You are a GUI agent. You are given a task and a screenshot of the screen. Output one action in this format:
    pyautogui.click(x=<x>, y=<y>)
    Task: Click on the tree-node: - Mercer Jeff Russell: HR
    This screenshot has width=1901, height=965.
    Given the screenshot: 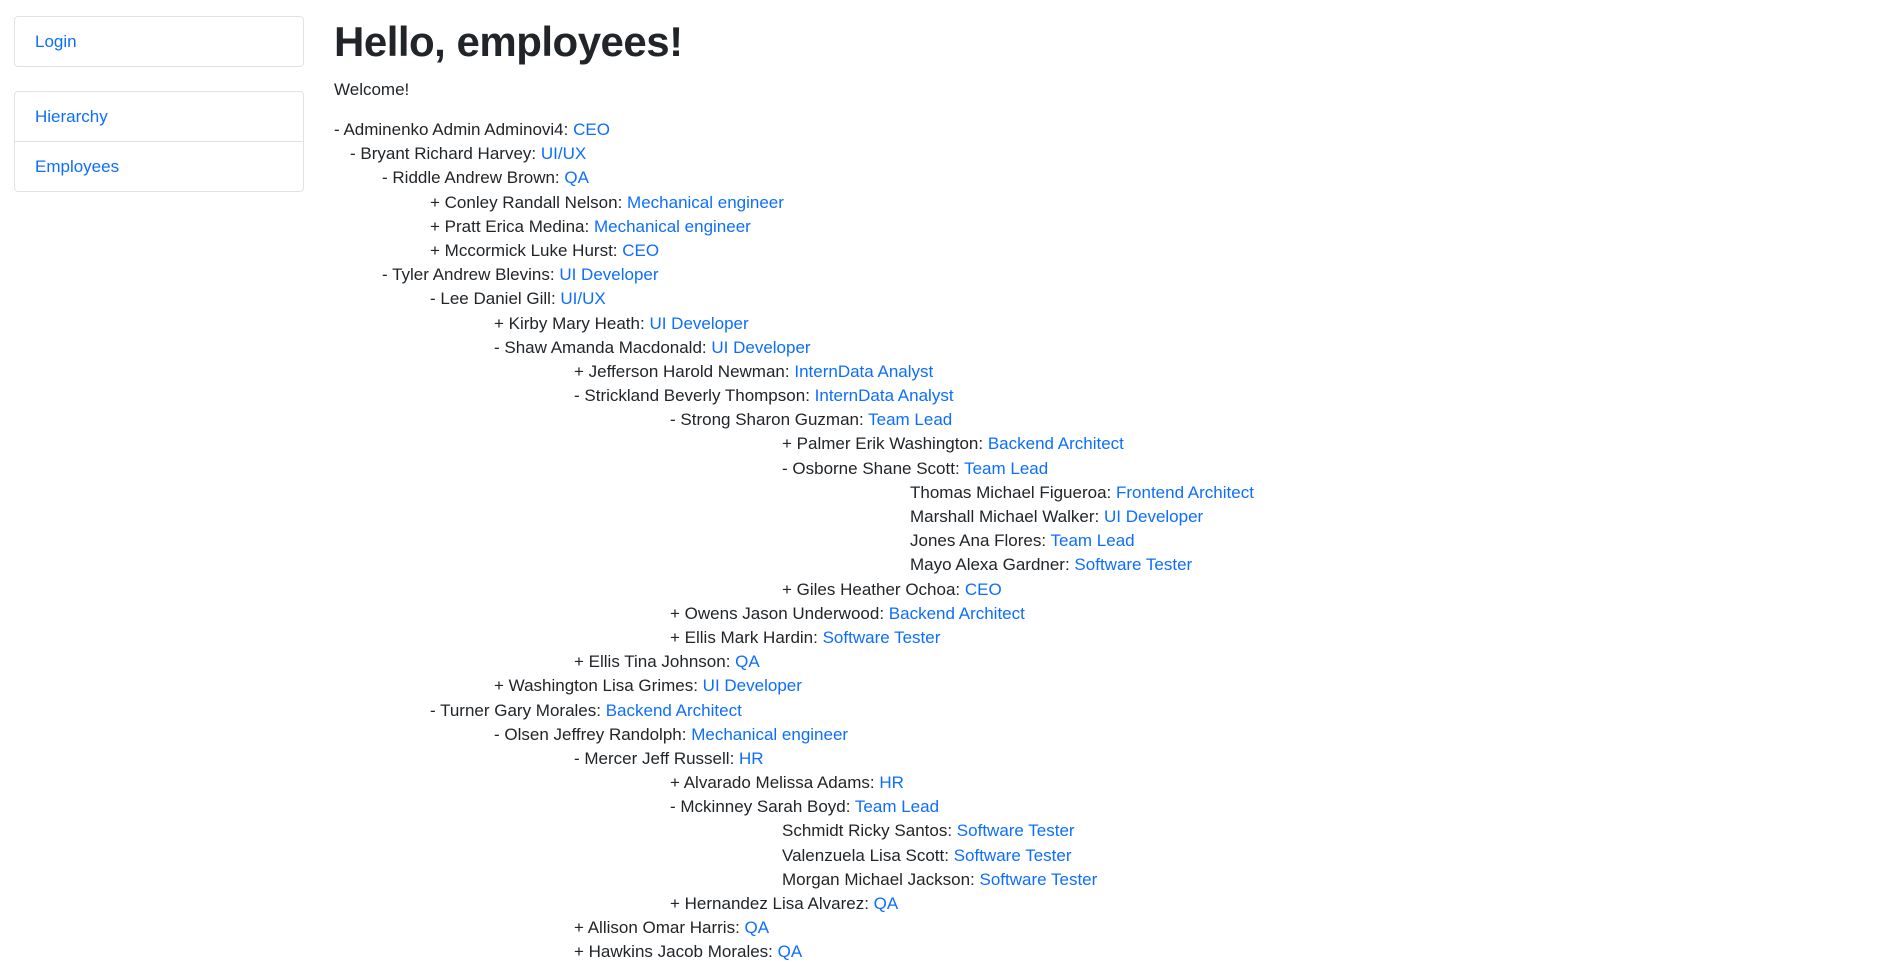 What is the action you would take?
    pyautogui.click(x=1104, y=759)
    